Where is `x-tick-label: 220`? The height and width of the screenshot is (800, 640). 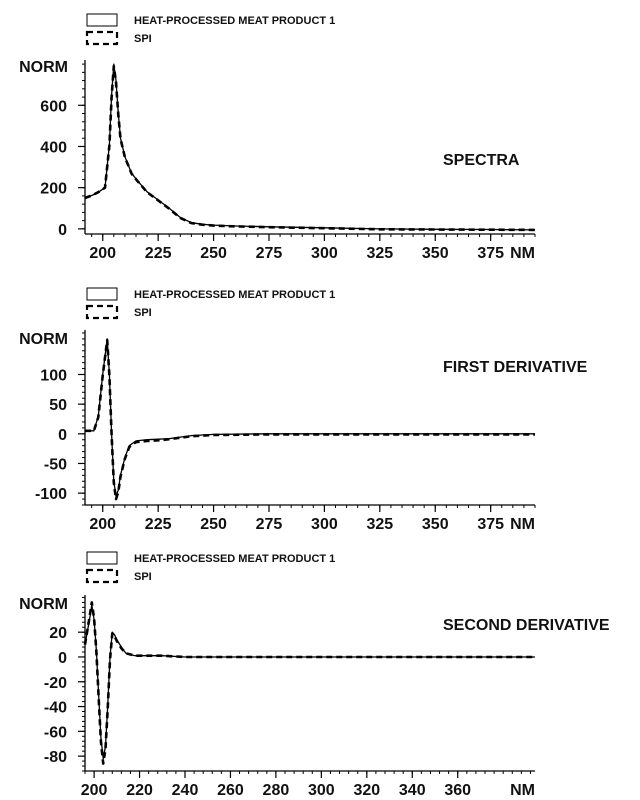 x-tick-label: 220 is located at coordinates (139, 788).